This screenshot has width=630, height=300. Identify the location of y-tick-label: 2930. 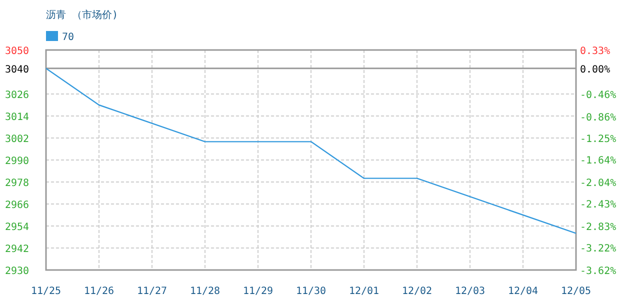
(17, 271).